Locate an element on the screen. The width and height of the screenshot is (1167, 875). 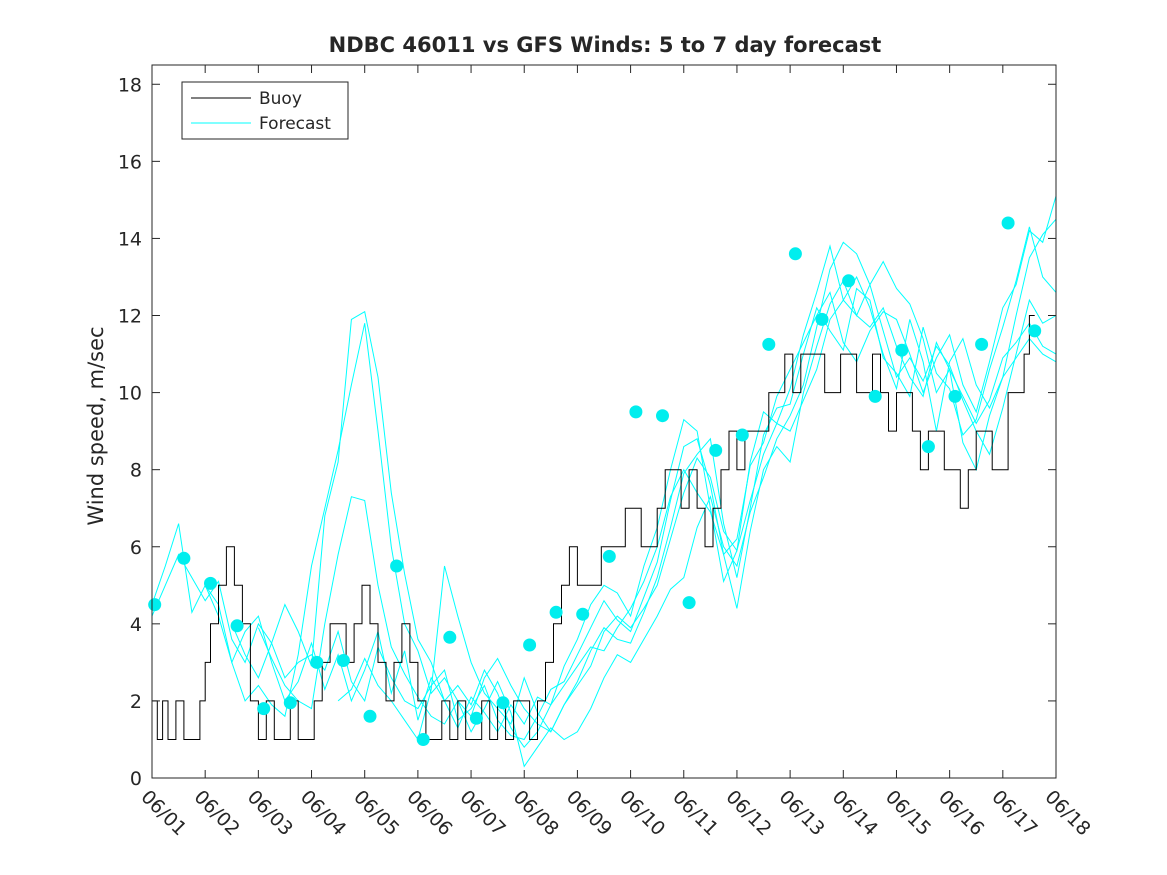
y-axis-label: Wind speed, m/sec is located at coordinates (96, 425).